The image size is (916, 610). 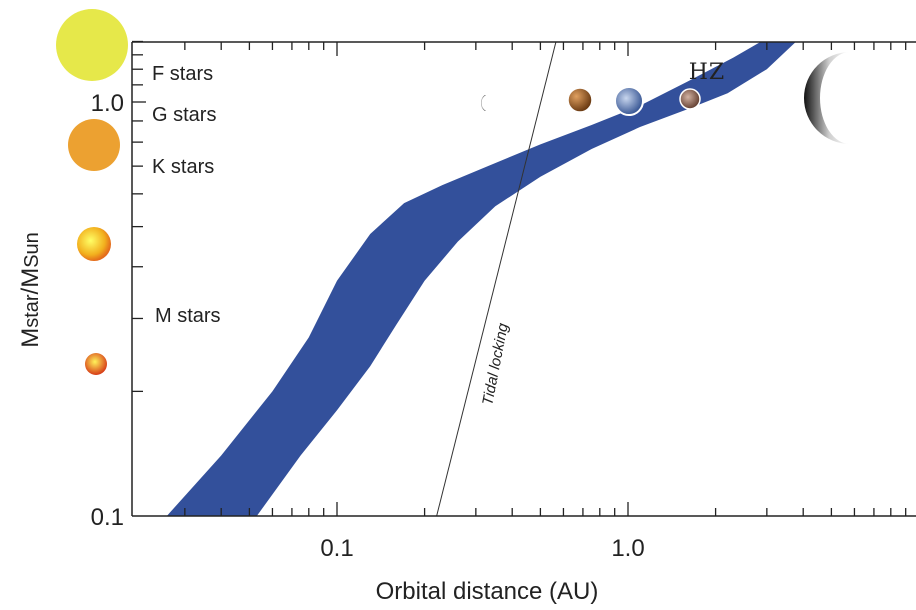 I want to click on jupiter-crescent, so click(x=827, y=98).